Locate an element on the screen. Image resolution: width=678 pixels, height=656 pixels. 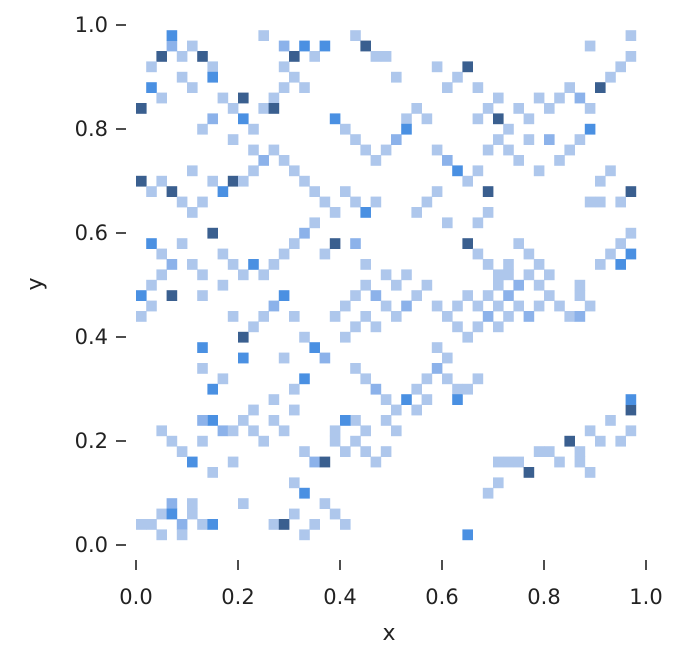
y-tick-label: 0.8 is located at coordinates (91, 129).